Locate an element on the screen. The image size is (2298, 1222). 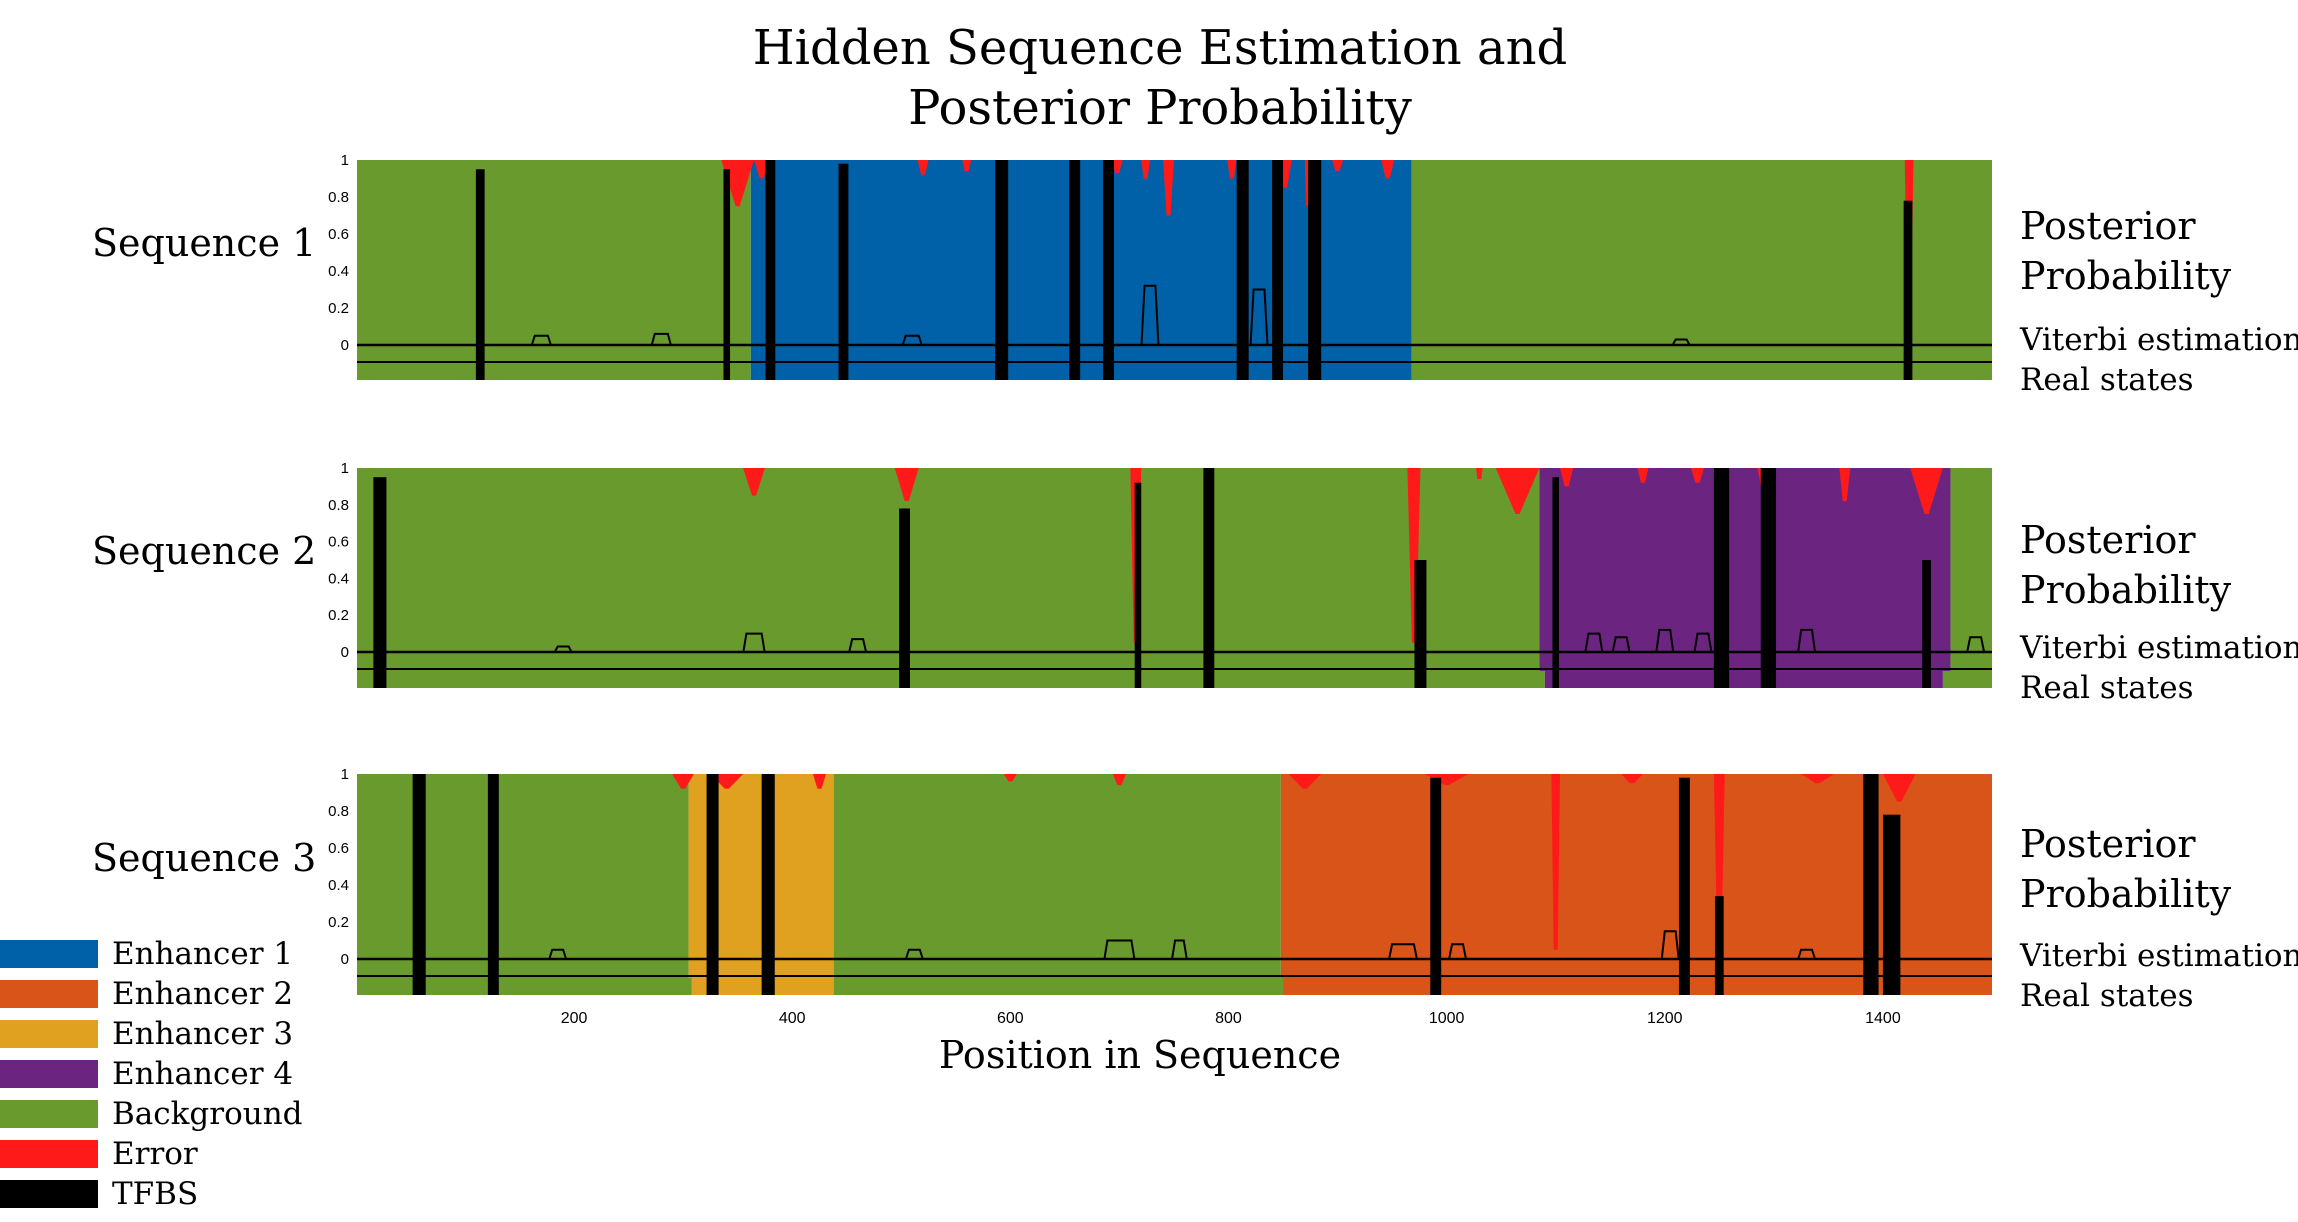
x-tick-label: 200 is located at coordinates (574, 1018).